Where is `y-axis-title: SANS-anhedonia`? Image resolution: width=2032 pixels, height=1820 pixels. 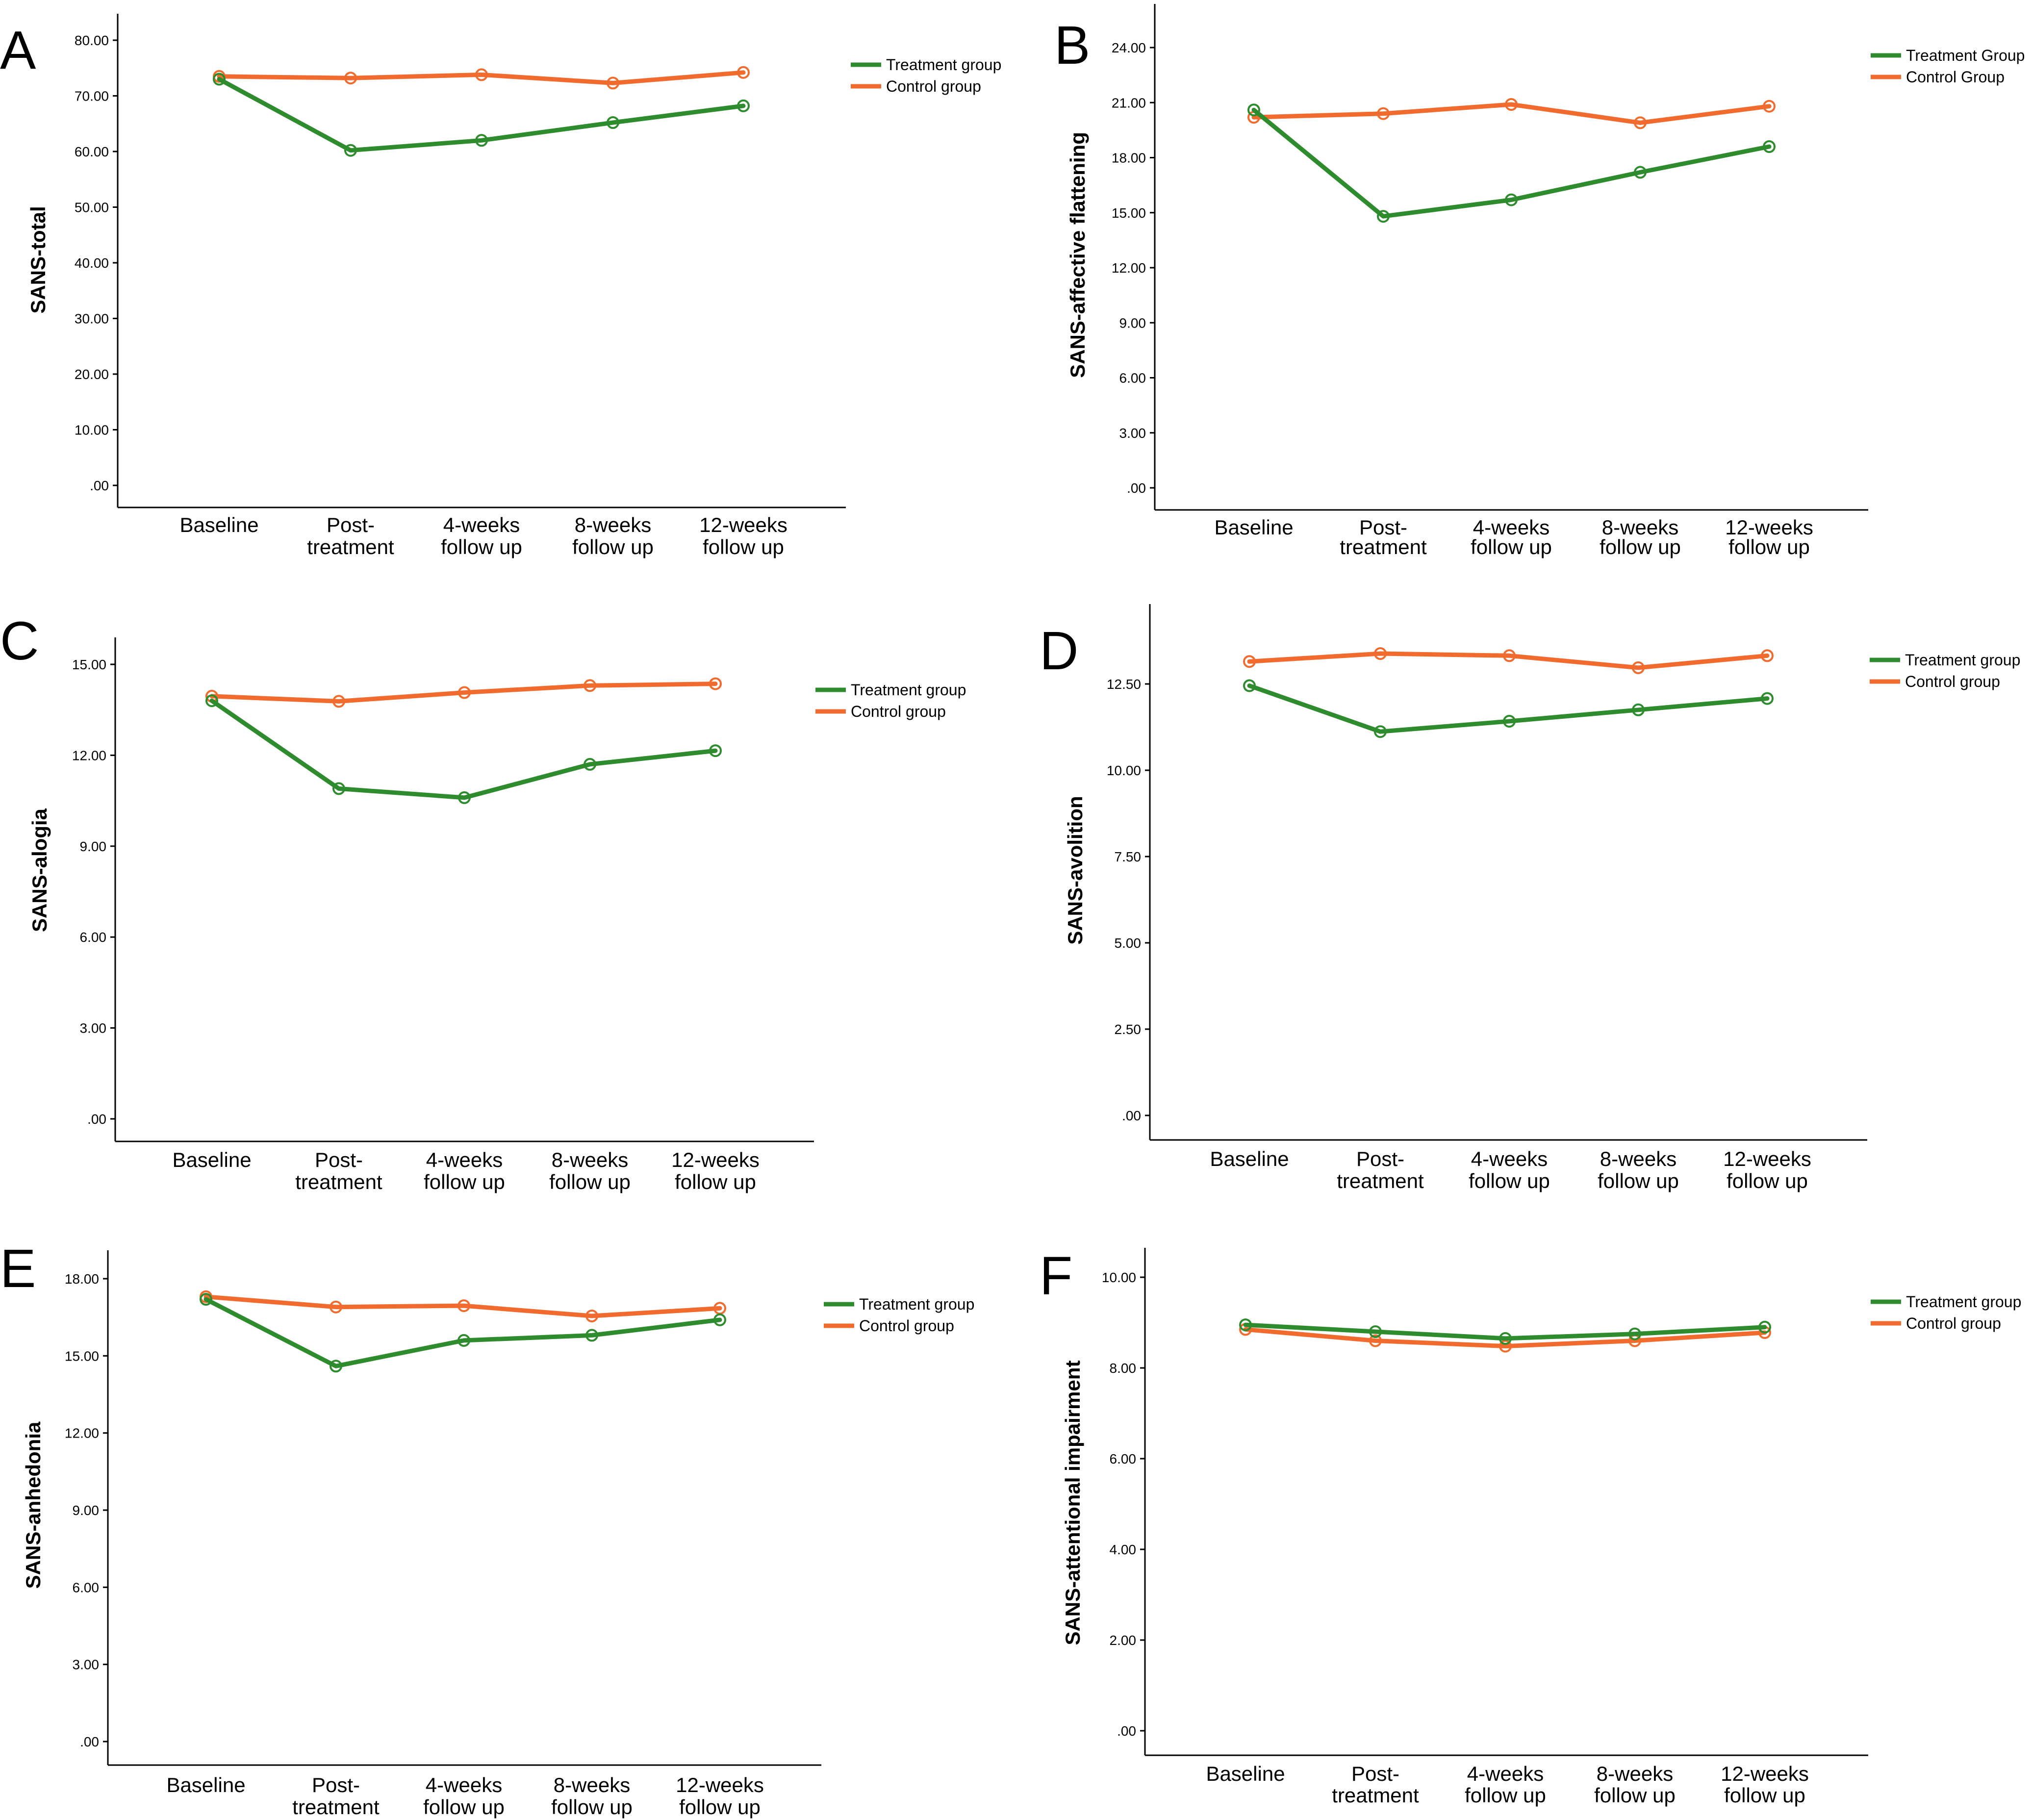 y-axis-title: SANS-anhedonia is located at coordinates (33, 1505).